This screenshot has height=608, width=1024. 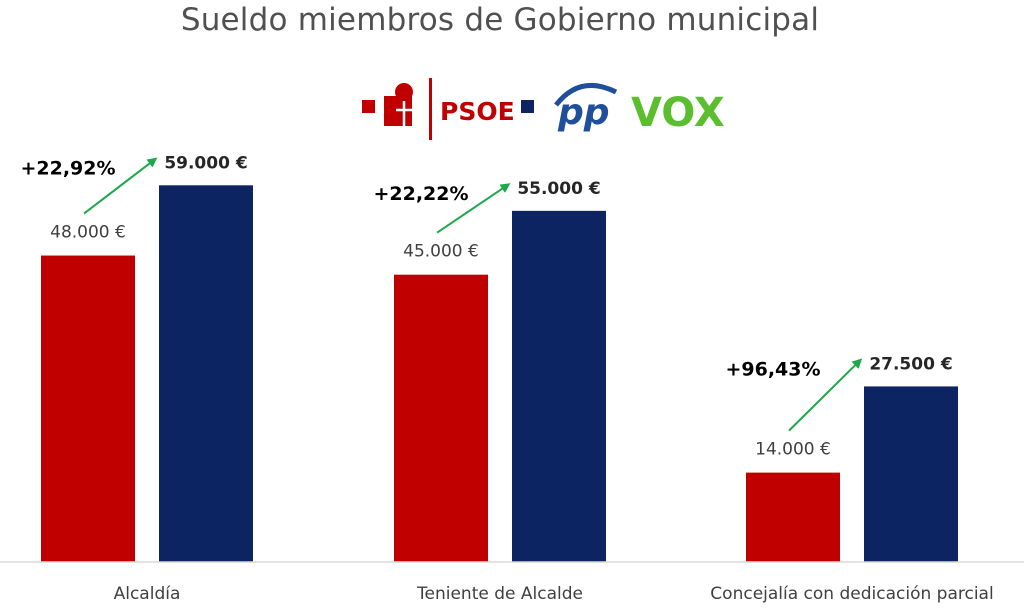 What do you see at coordinates (88, 233) in the screenshot?
I see `value-label-psoe-0: 48.000 €` at bounding box center [88, 233].